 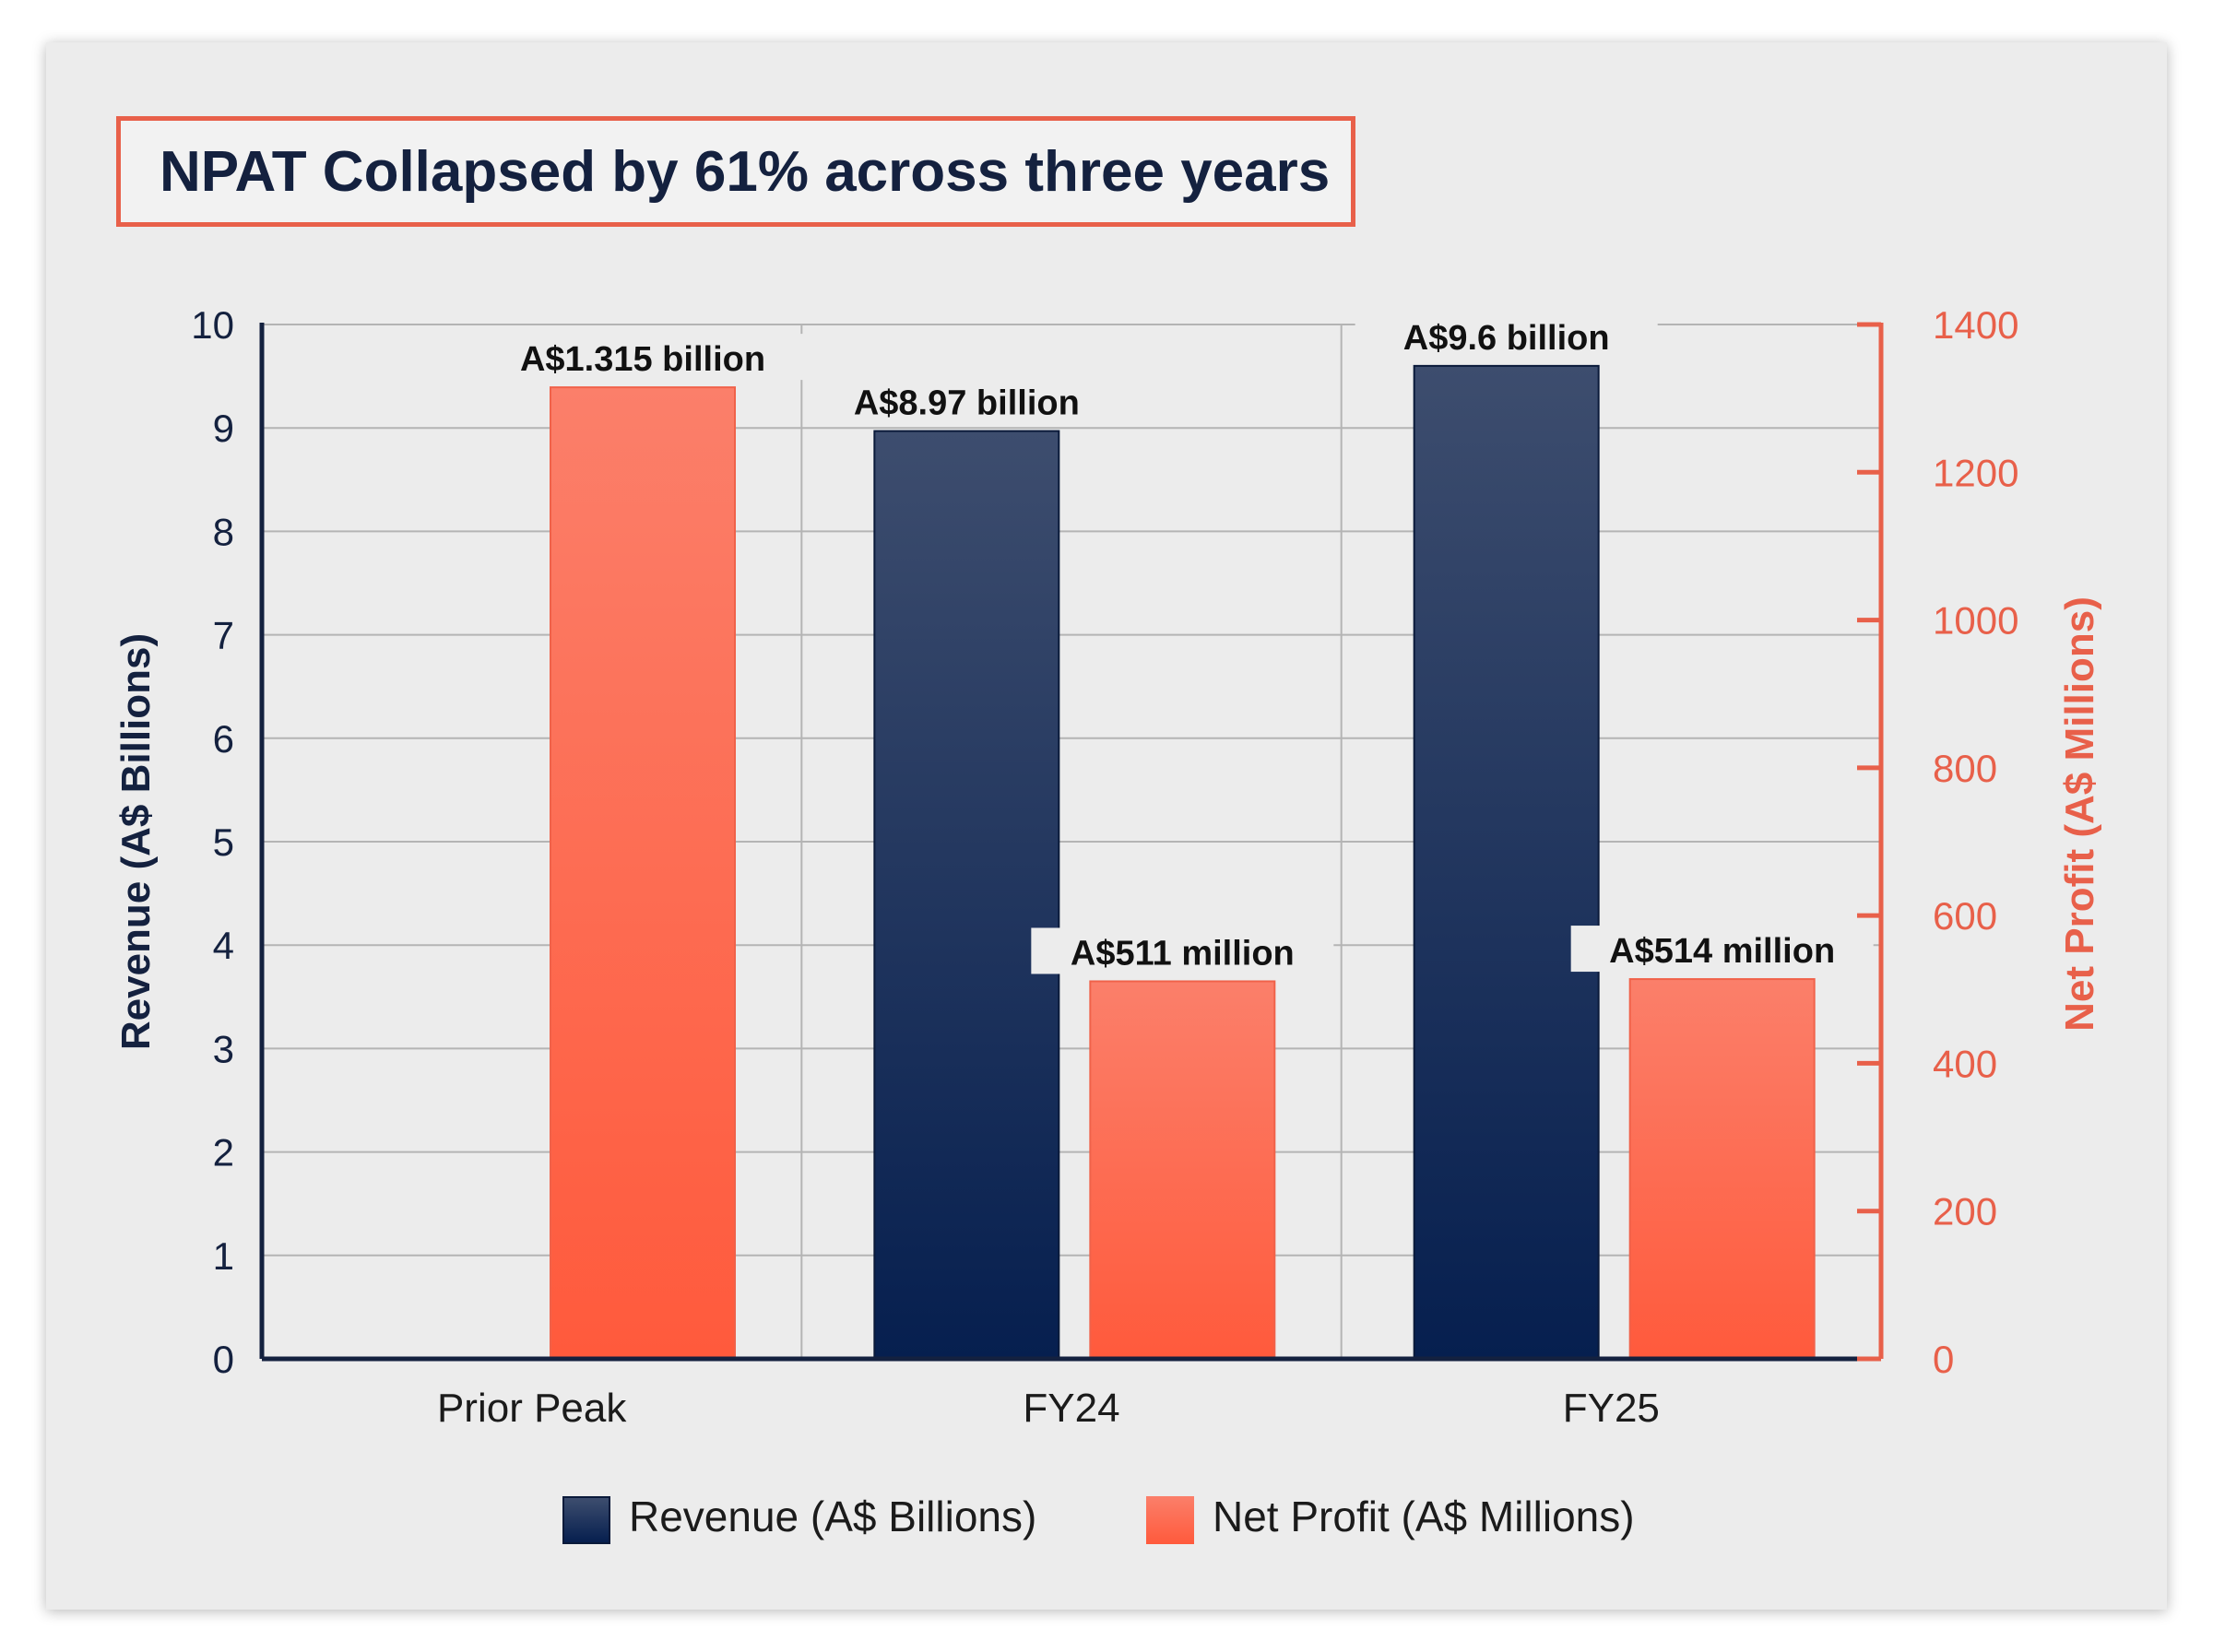 What do you see at coordinates (532, 1408) in the screenshot?
I see `x-tick-label: Prior Peak` at bounding box center [532, 1408].